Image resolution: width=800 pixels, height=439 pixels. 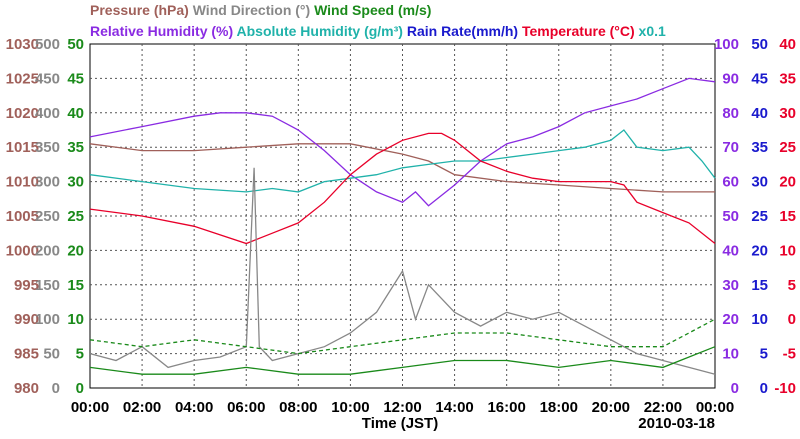 I want to click on y-tick-label-humidity: 100, so click(x=726, y=44).